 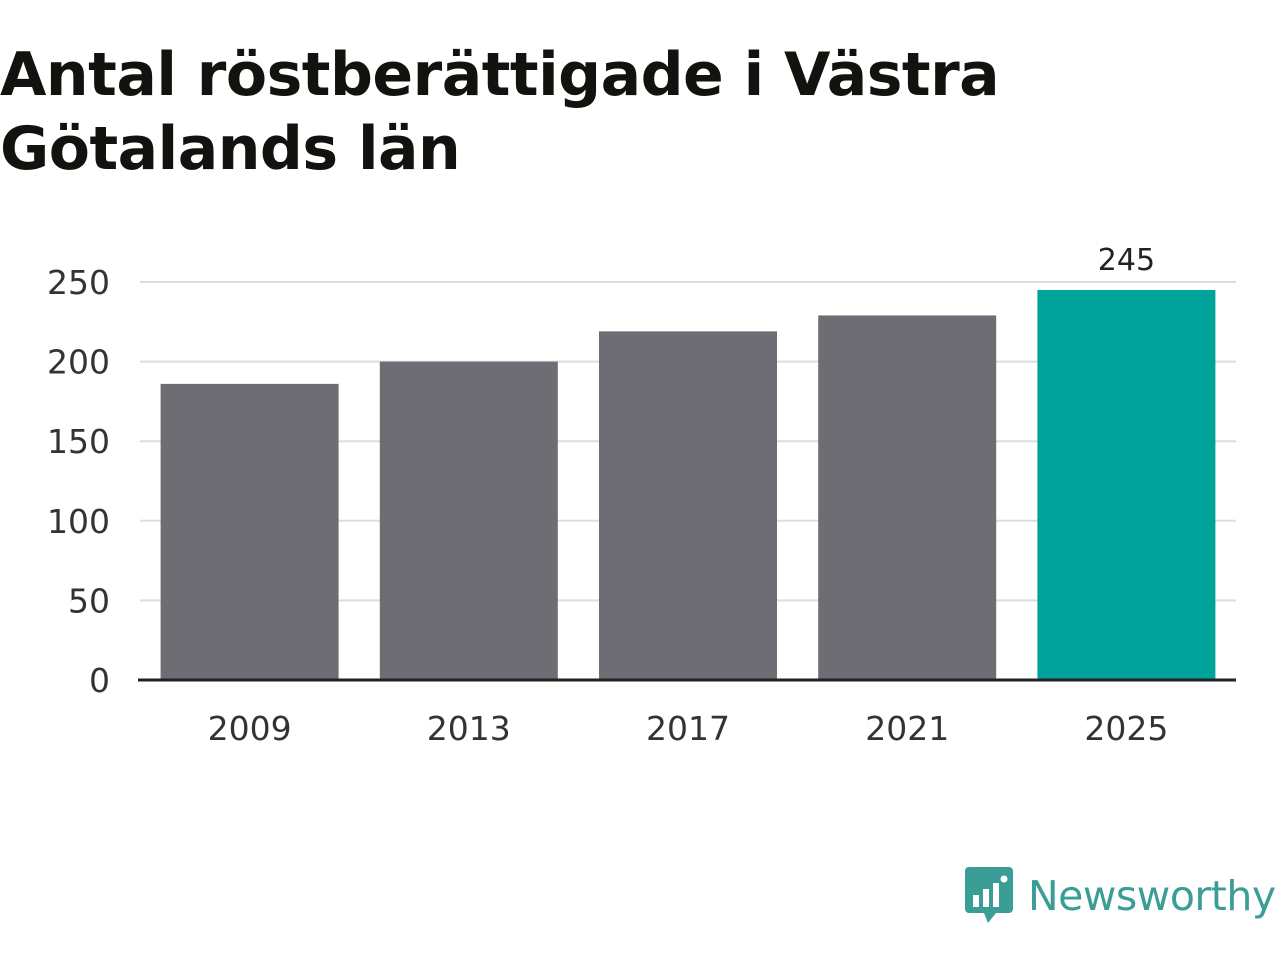 What do you see at coordinates (688, 505) in the screenshot?
I see `bar-2017` at bounding box center [688, 505].